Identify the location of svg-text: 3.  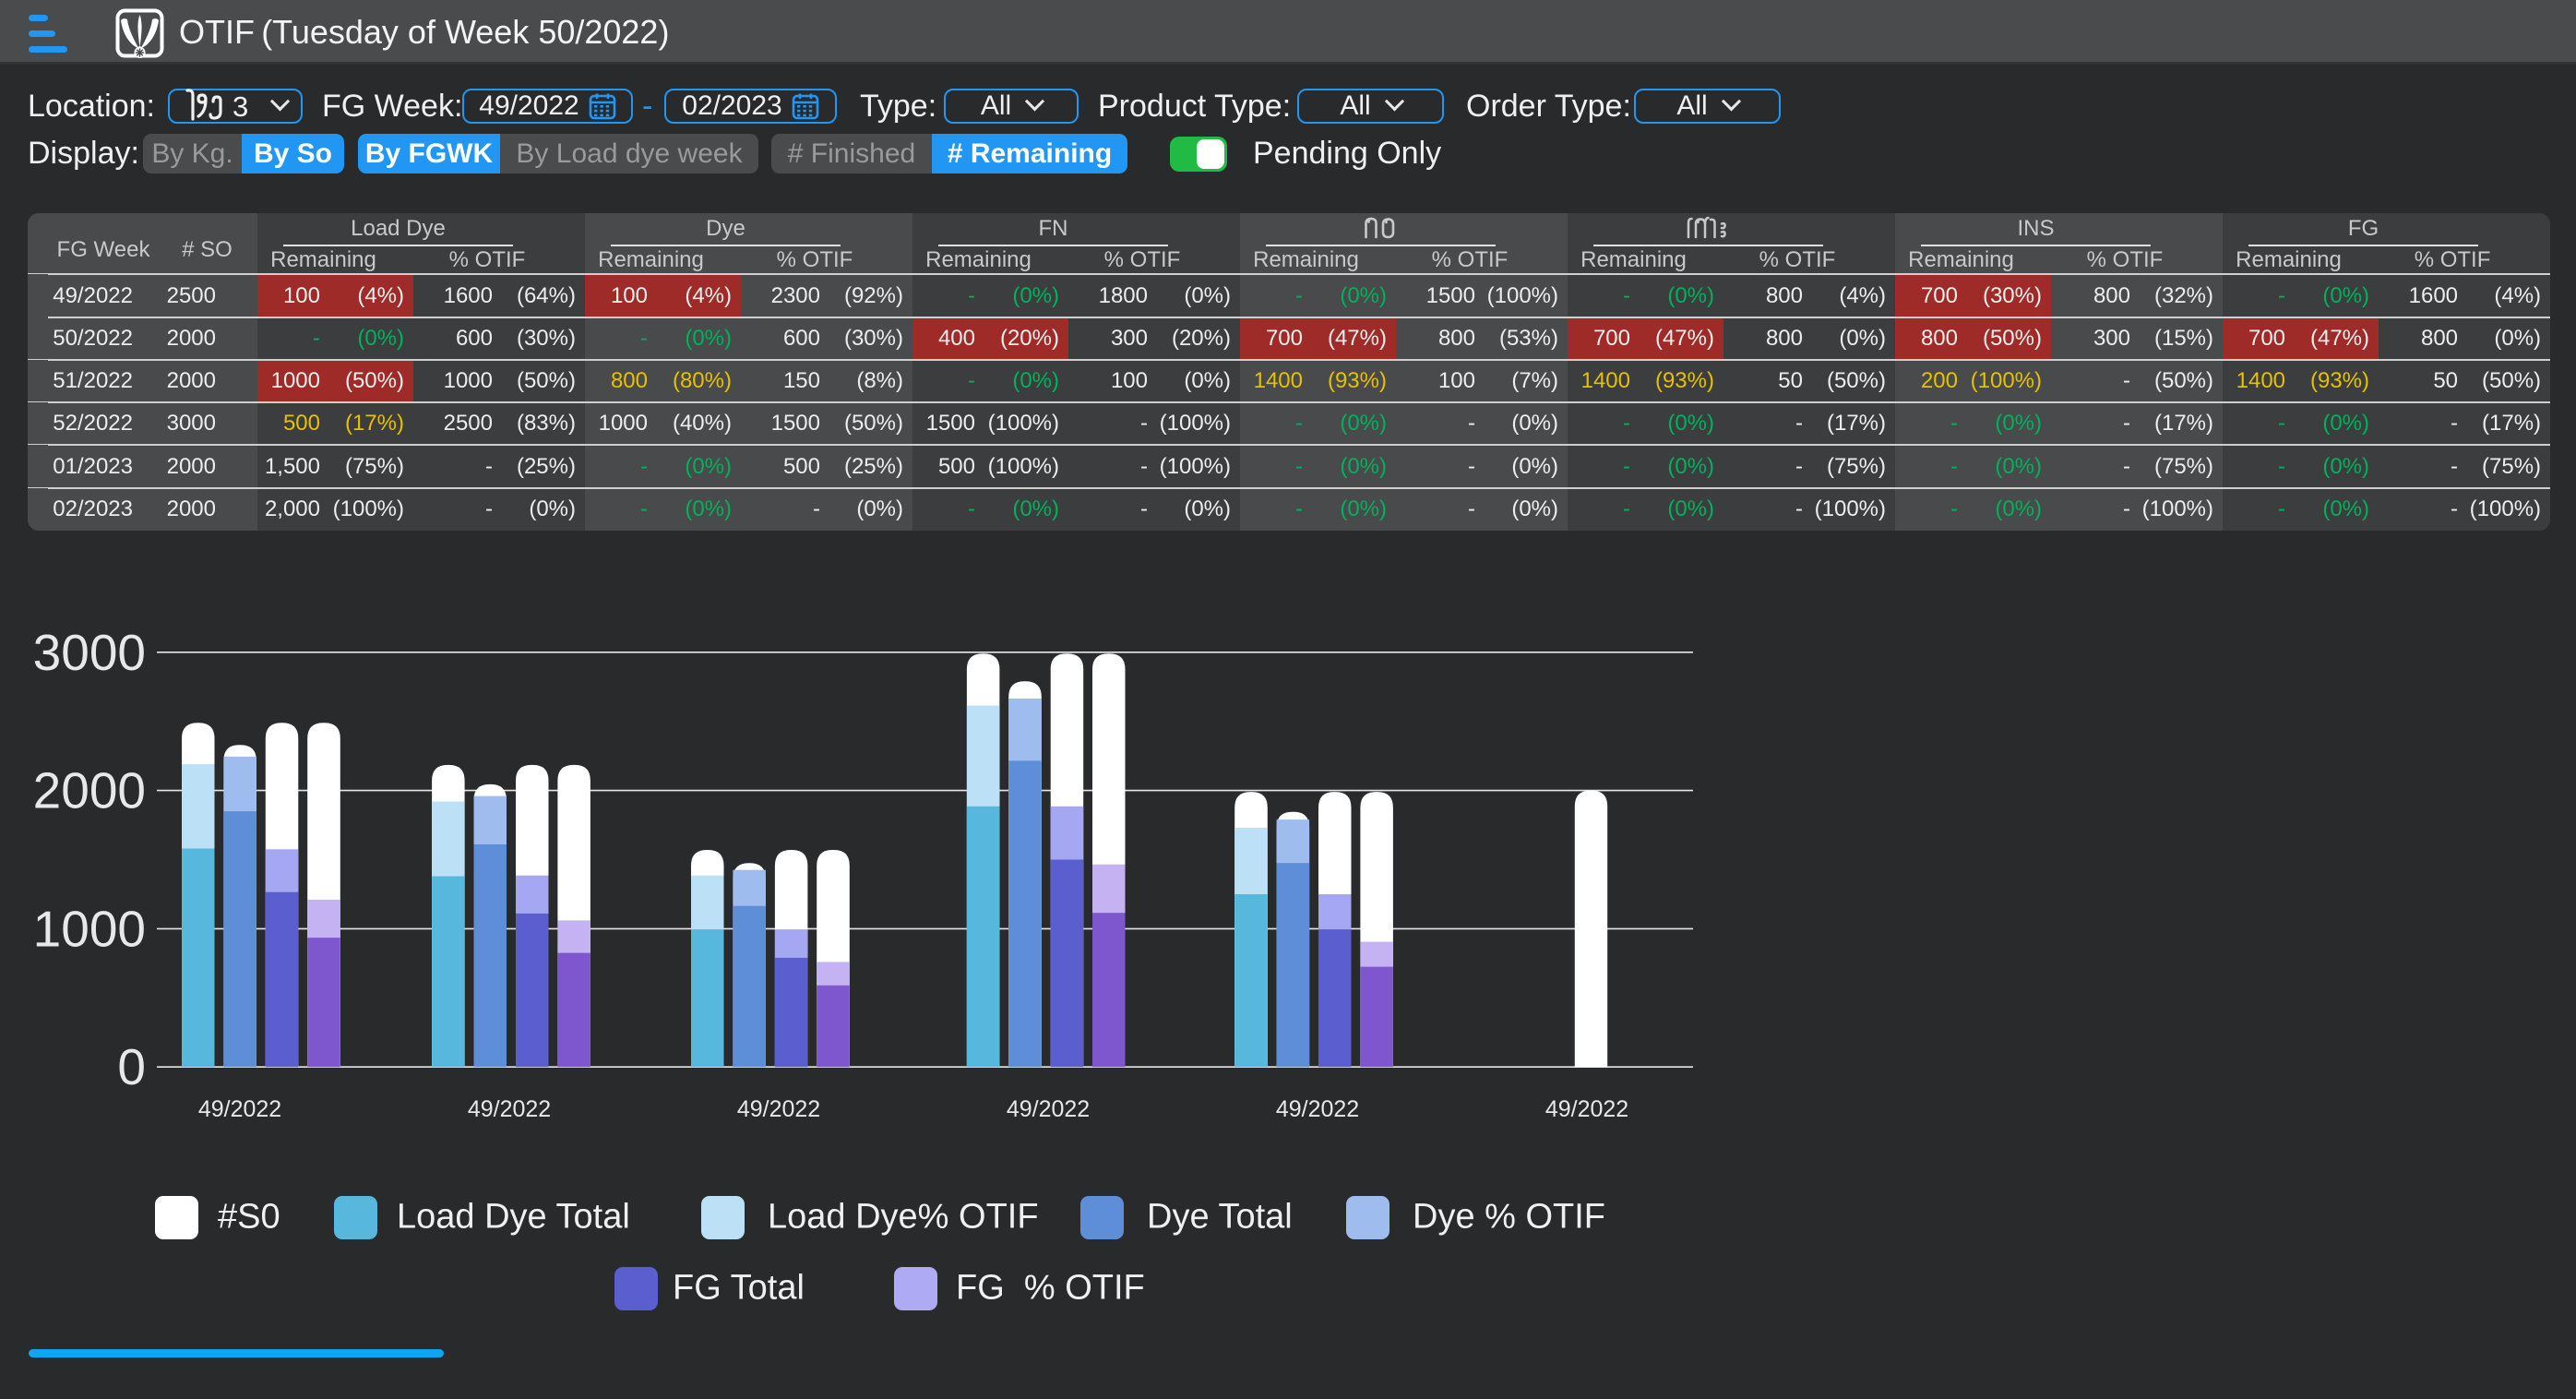
(240, 106).